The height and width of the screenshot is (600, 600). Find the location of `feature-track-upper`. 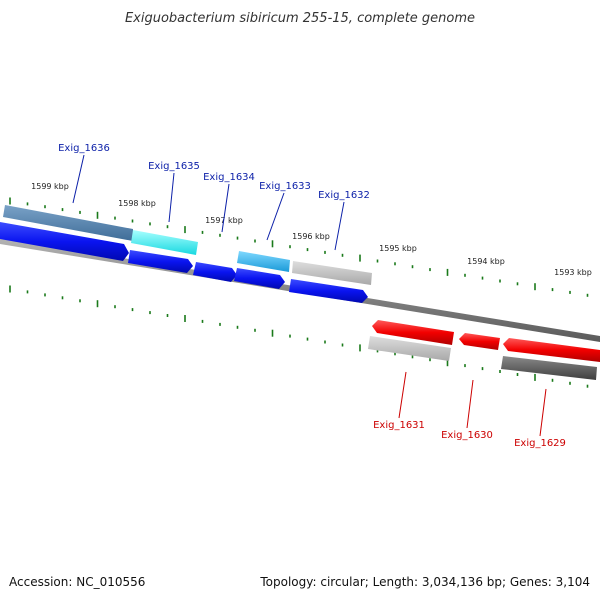

feature-track-upper is located at coordinates (187, 245).